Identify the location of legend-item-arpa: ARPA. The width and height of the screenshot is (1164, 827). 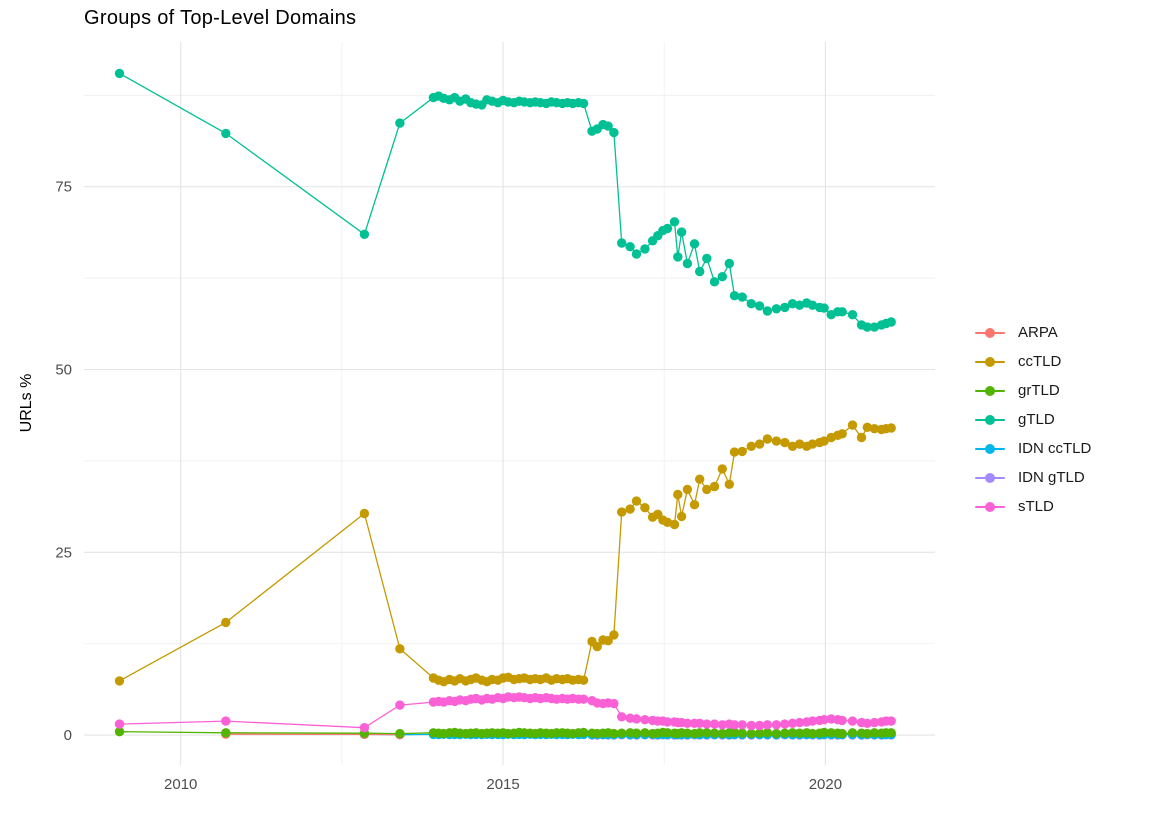
(1033, 332).